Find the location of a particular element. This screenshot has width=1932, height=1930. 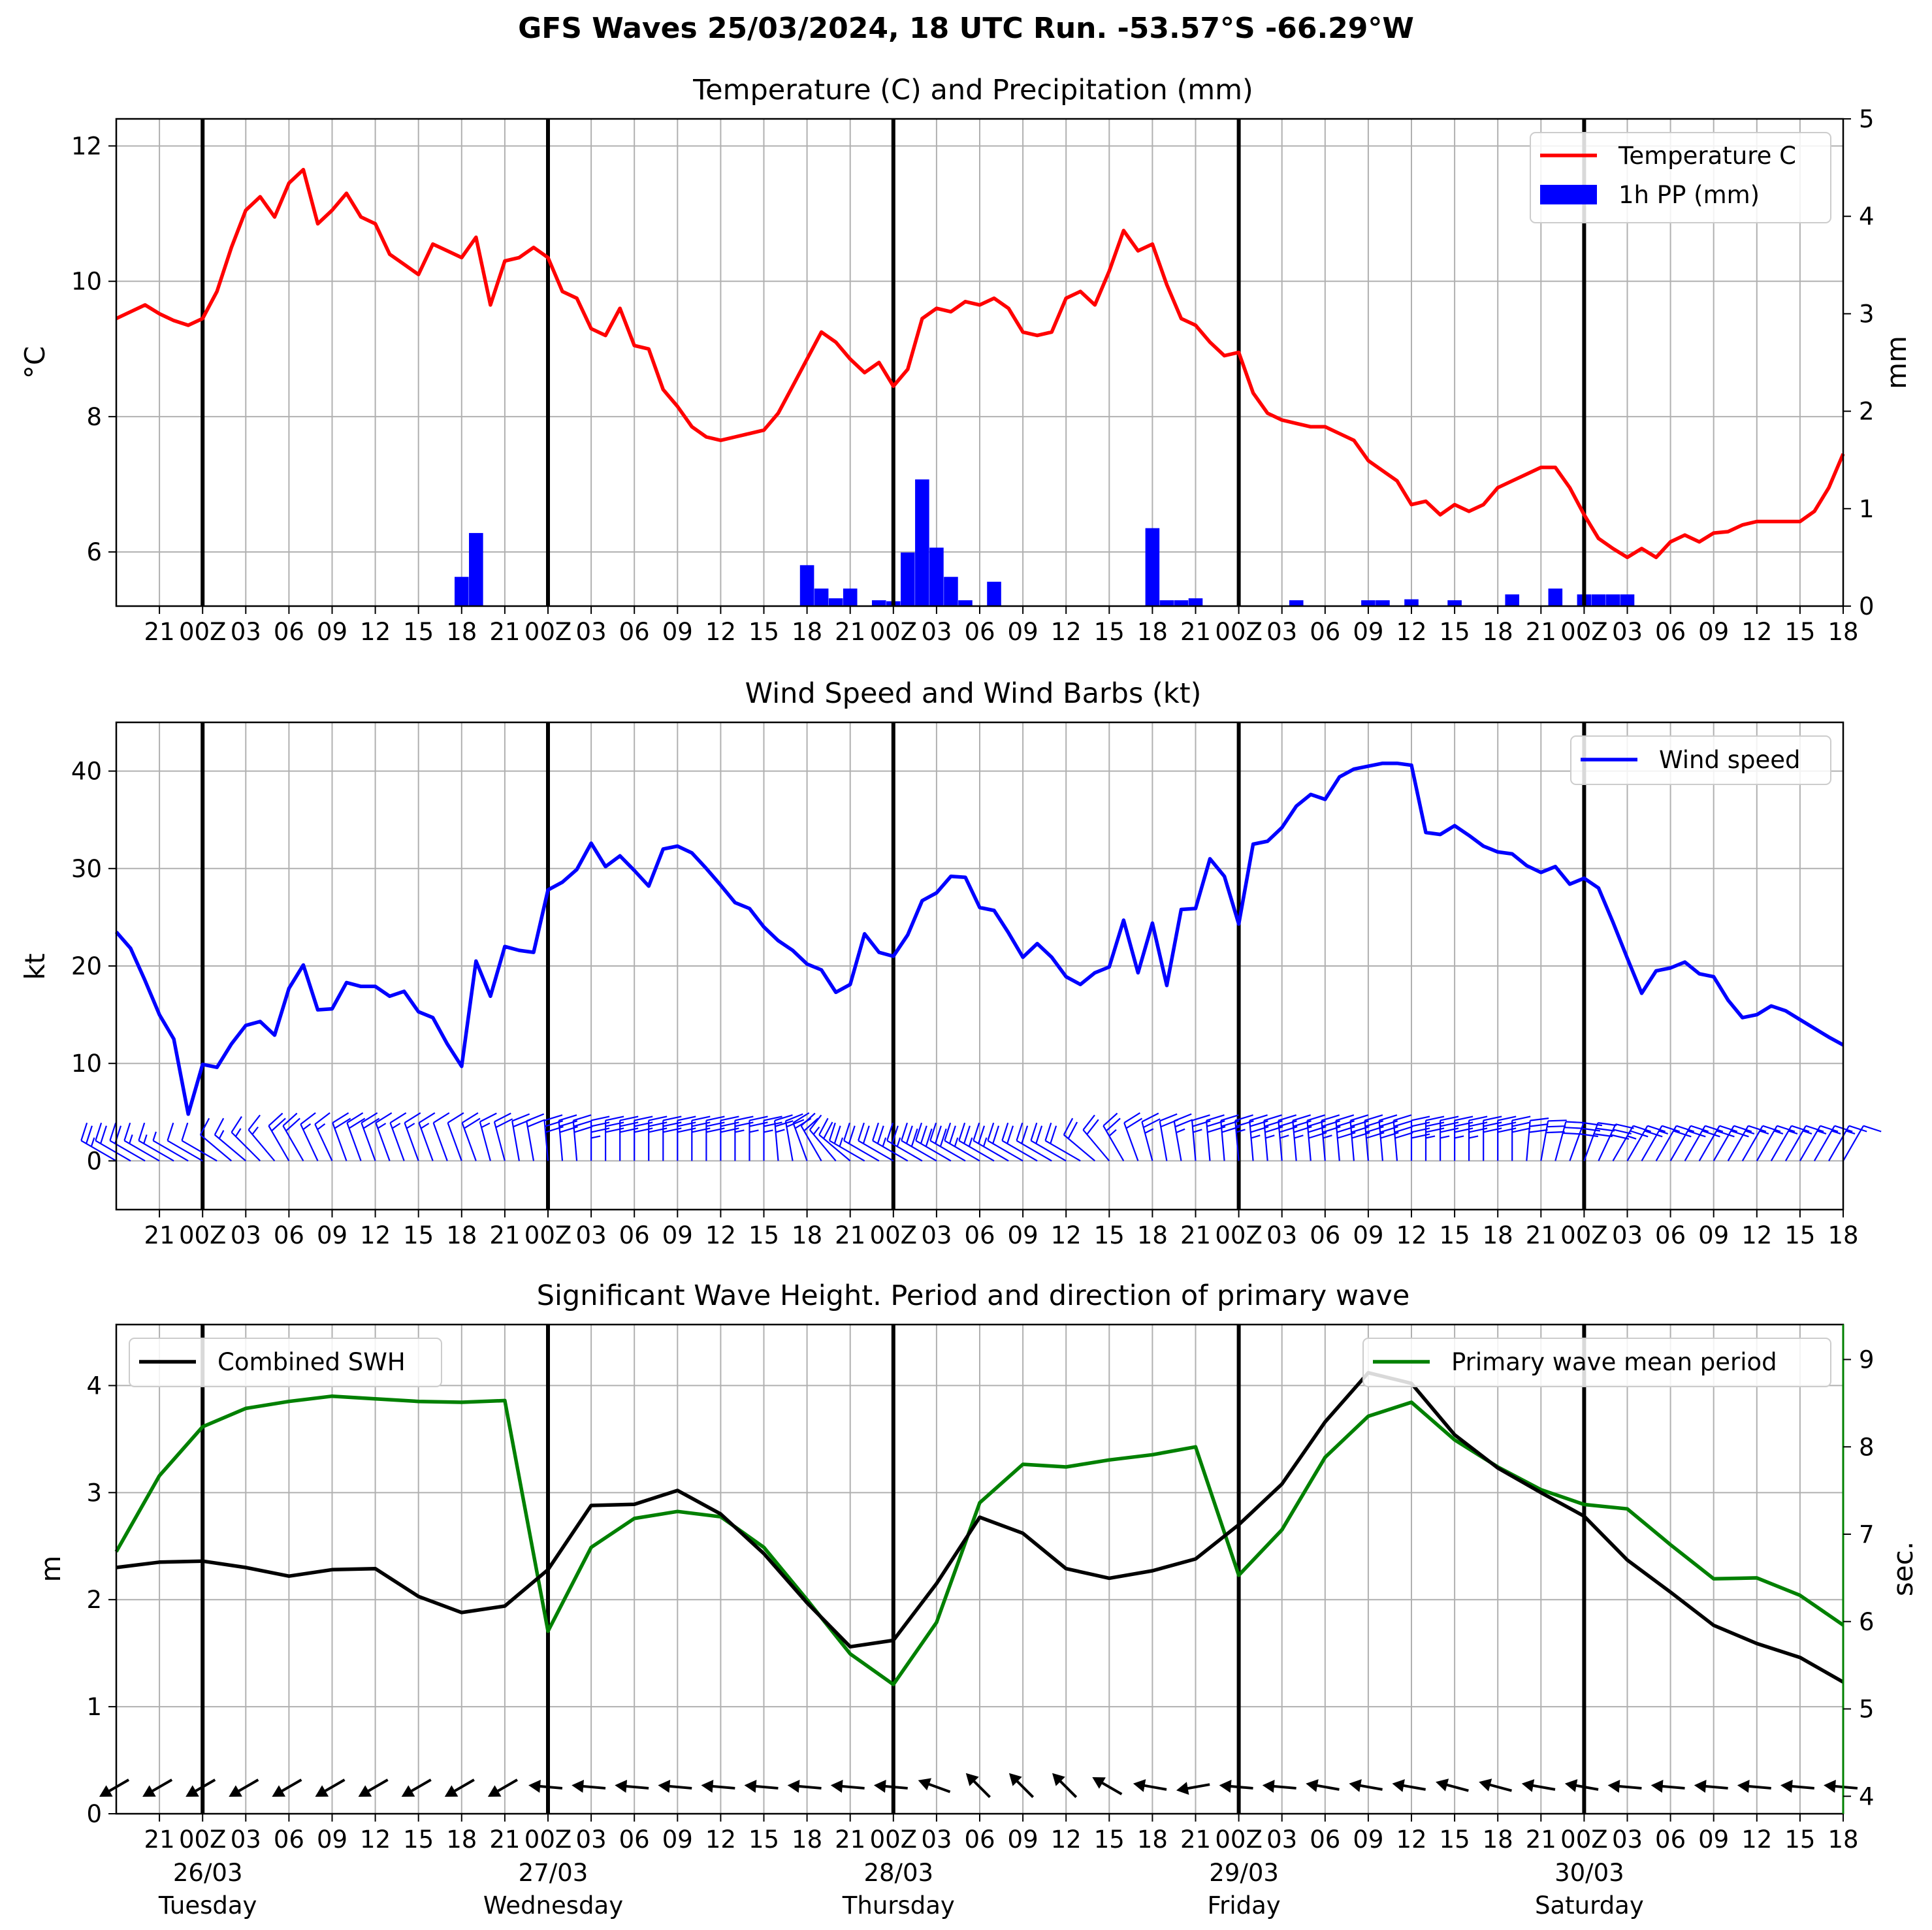

x-tick-label: 06 is located at coordinates (1670, 1235).